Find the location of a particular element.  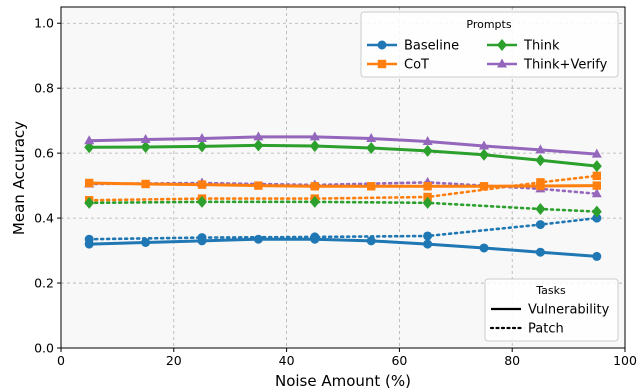

legend-label: Think+Verify is located at coordinates (565, 65).